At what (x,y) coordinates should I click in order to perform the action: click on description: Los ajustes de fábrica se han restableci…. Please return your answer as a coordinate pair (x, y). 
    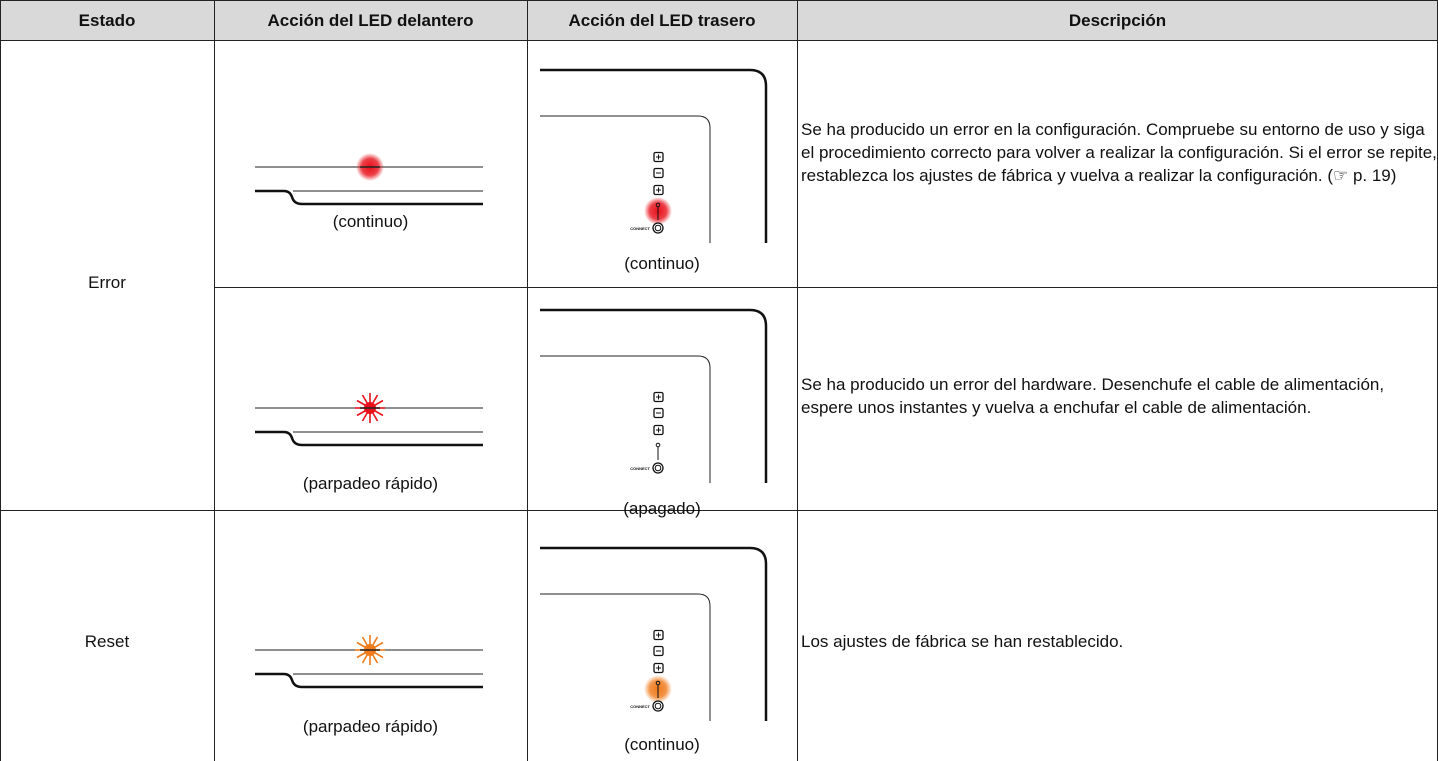
    Looking at the image, I should click on (962, 641).